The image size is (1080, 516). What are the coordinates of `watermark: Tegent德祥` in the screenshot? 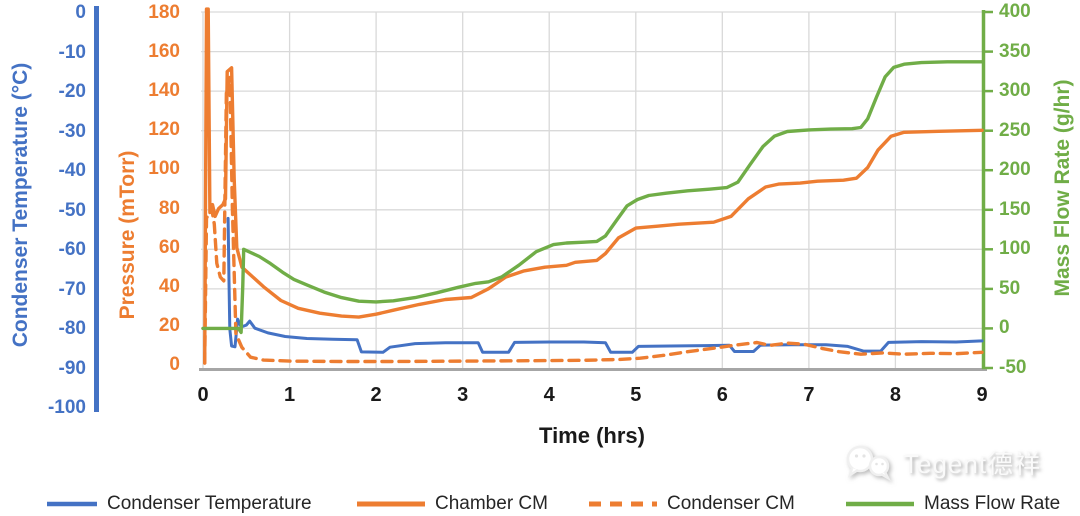 It's located at (942, 462).